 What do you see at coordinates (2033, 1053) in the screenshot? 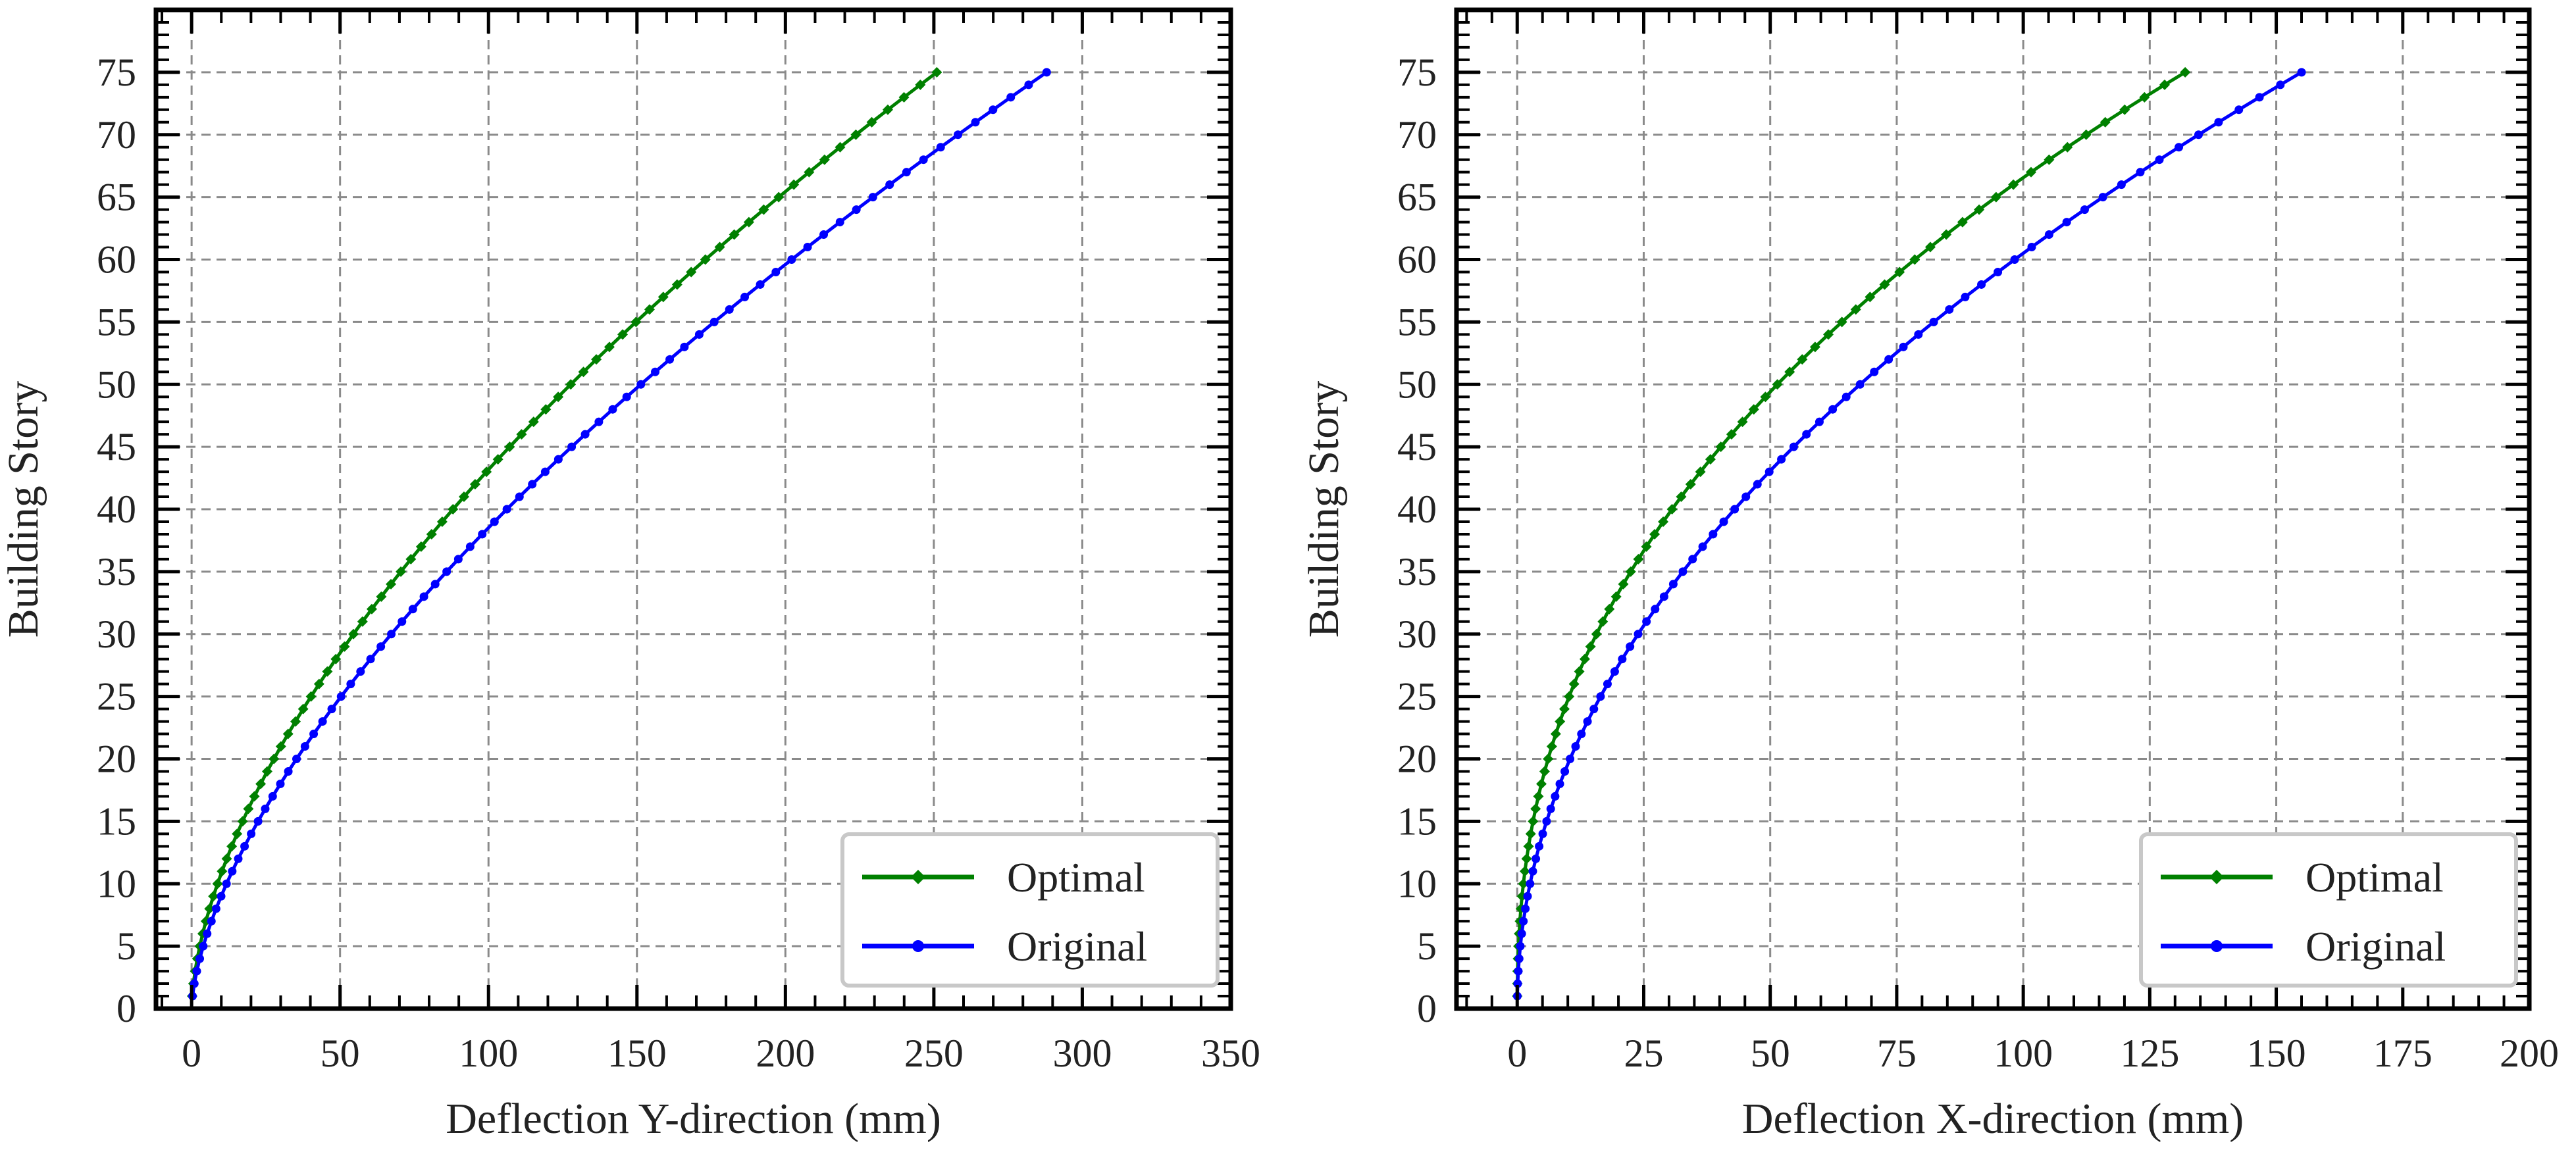
I see `x-tick-labels-right: 0 25 50 75 100 125 150 175 200` at bounding box center [2033, 1053].